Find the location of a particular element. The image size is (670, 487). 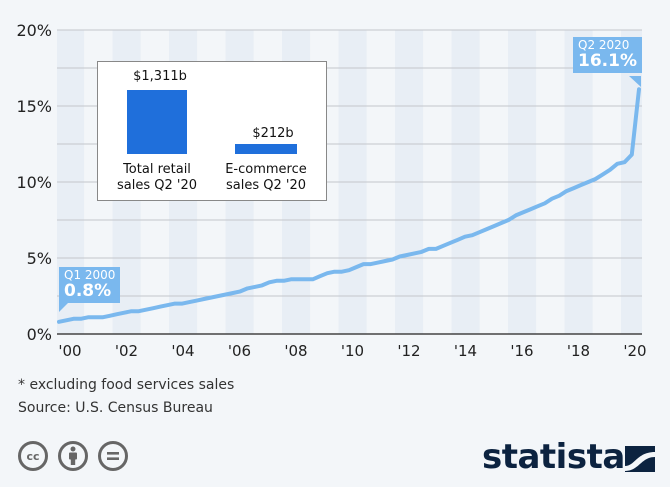

x-tick-label: '10 is located at coordinates (352, 351).